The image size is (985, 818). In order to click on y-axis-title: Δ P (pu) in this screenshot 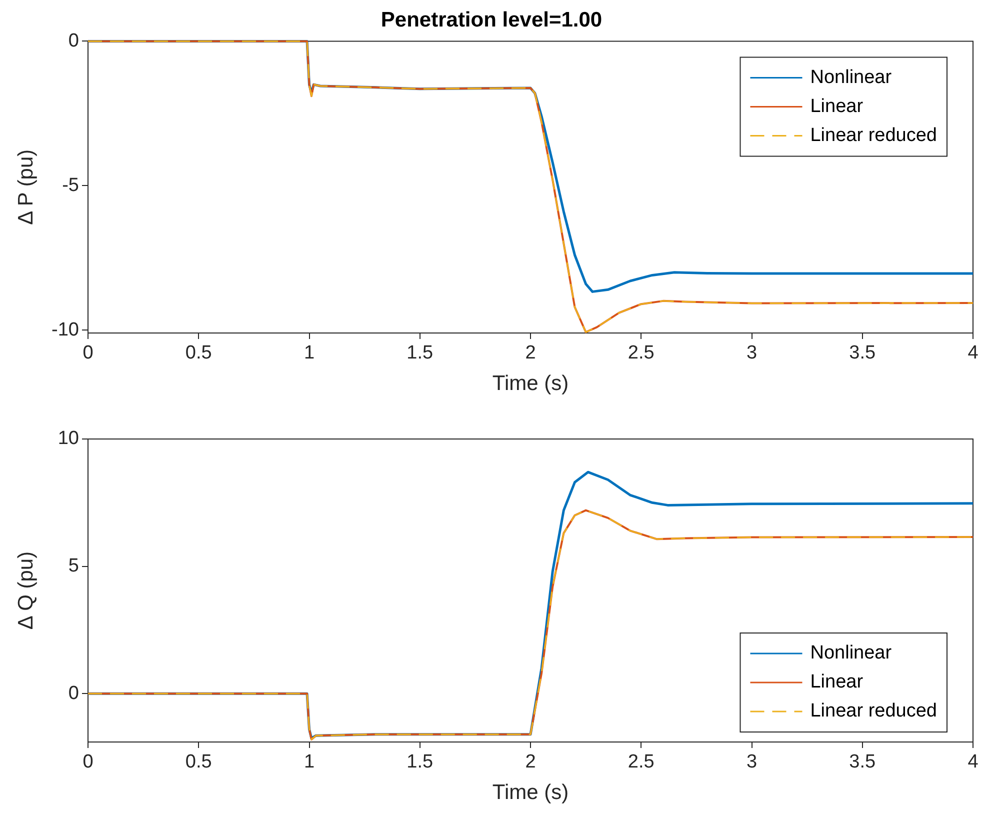, I will do `click(26, 187)`.